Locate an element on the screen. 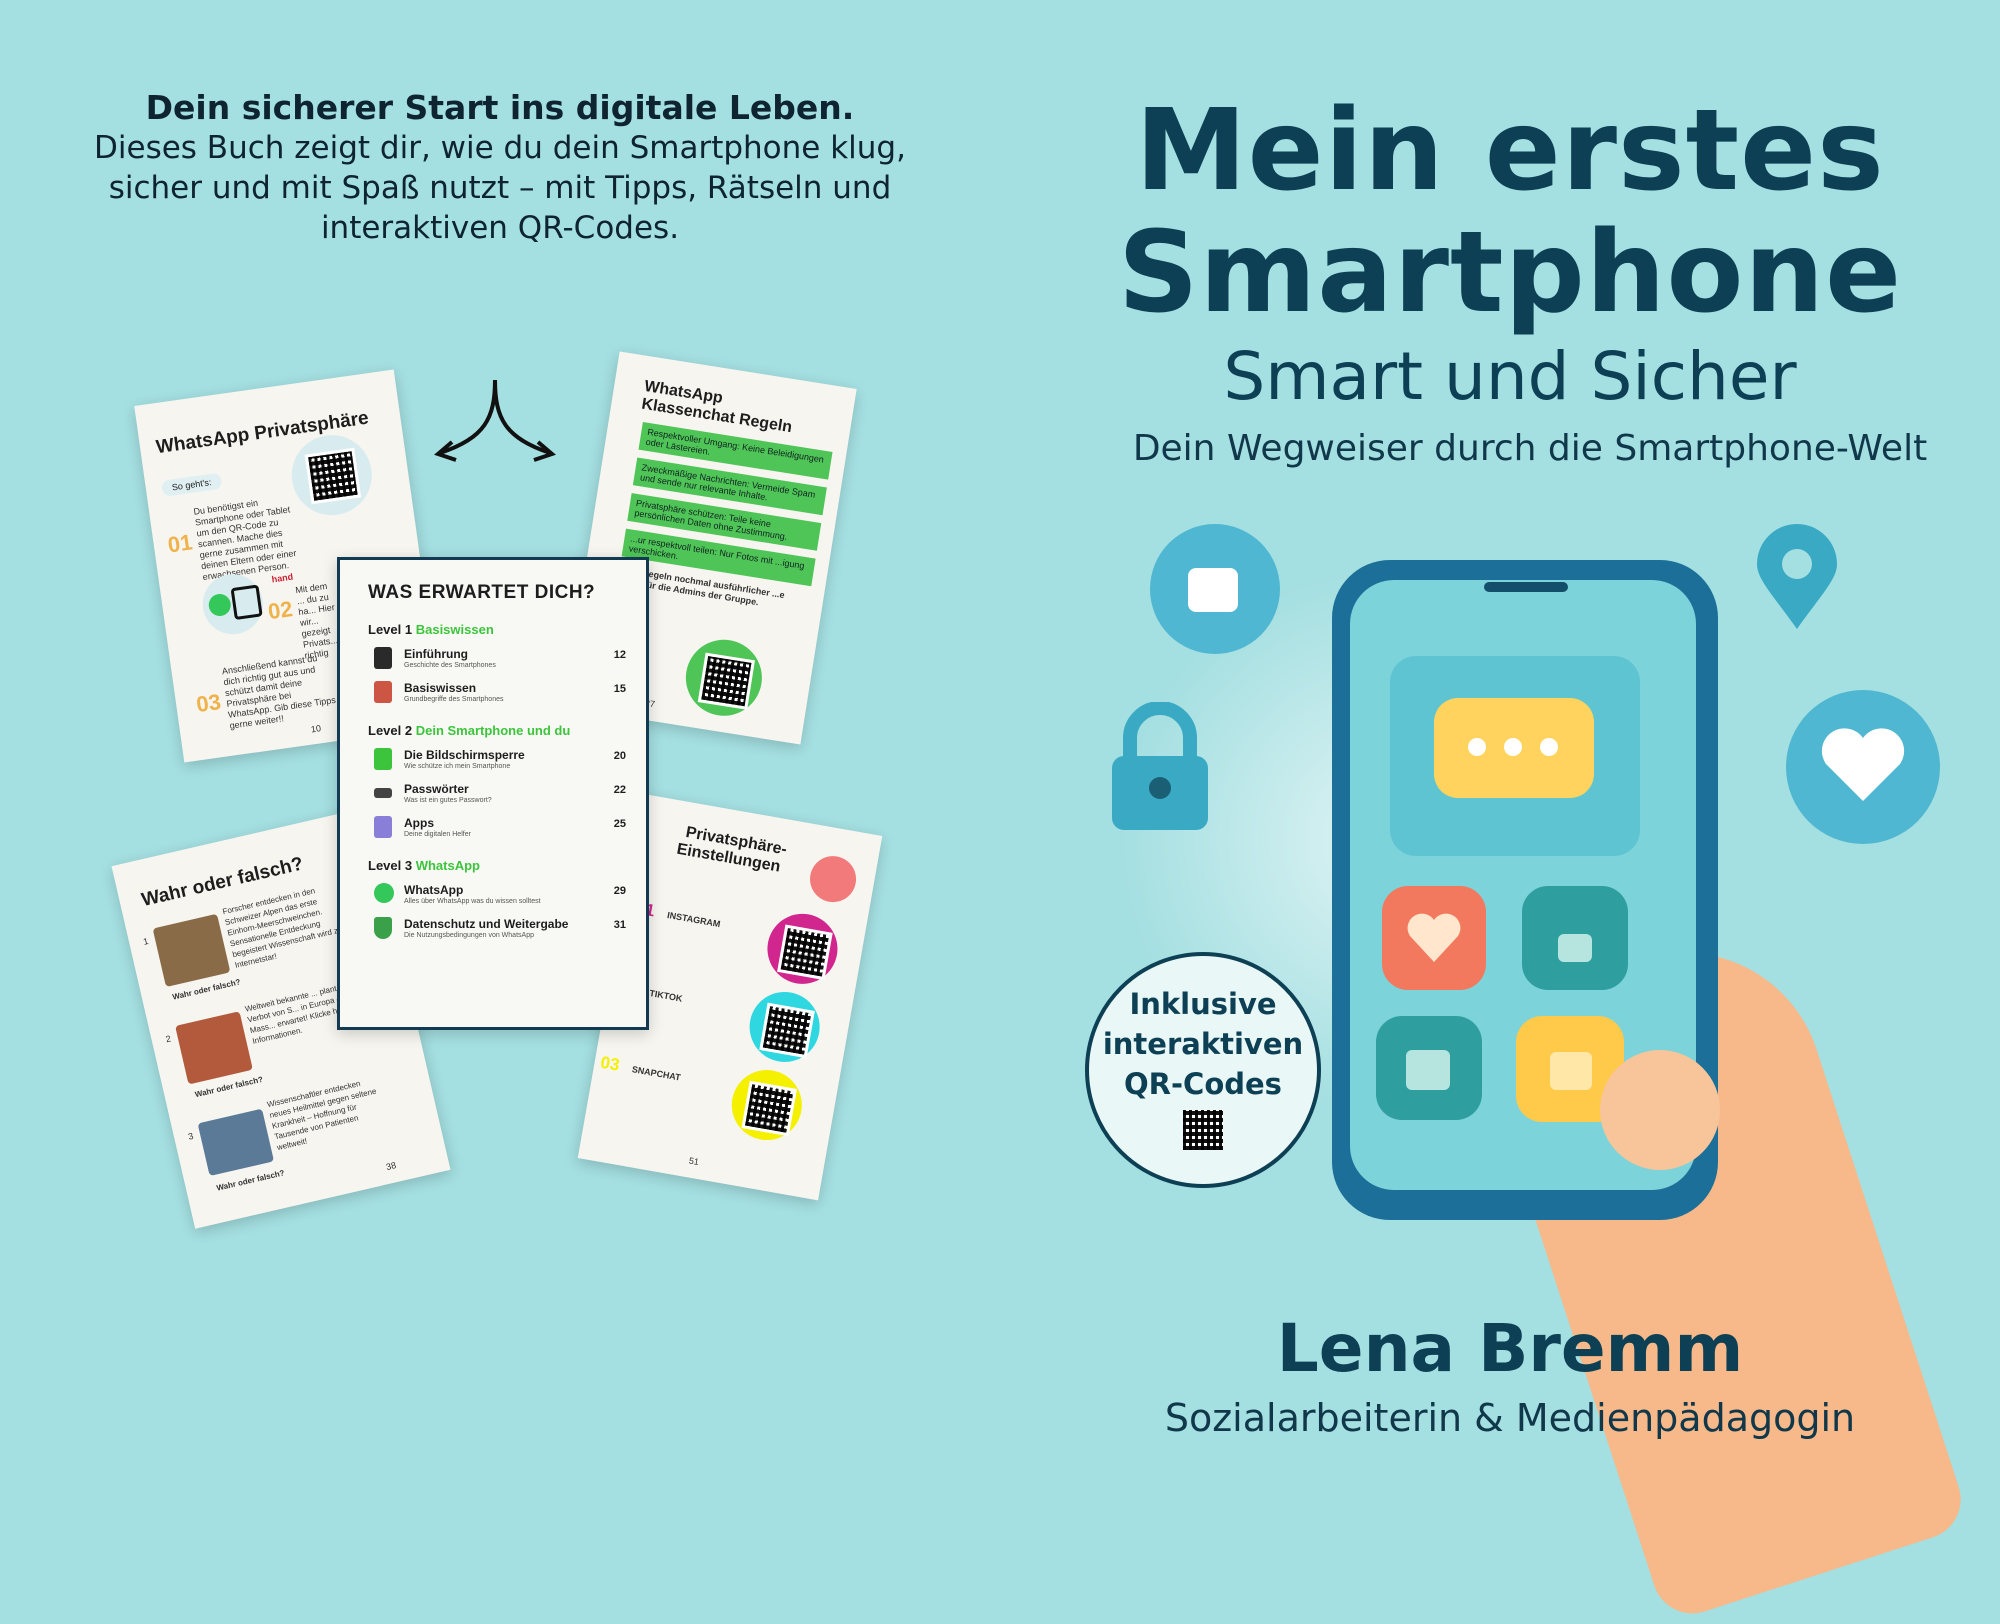  smartphone-icon is located at coordinates (383, 692).